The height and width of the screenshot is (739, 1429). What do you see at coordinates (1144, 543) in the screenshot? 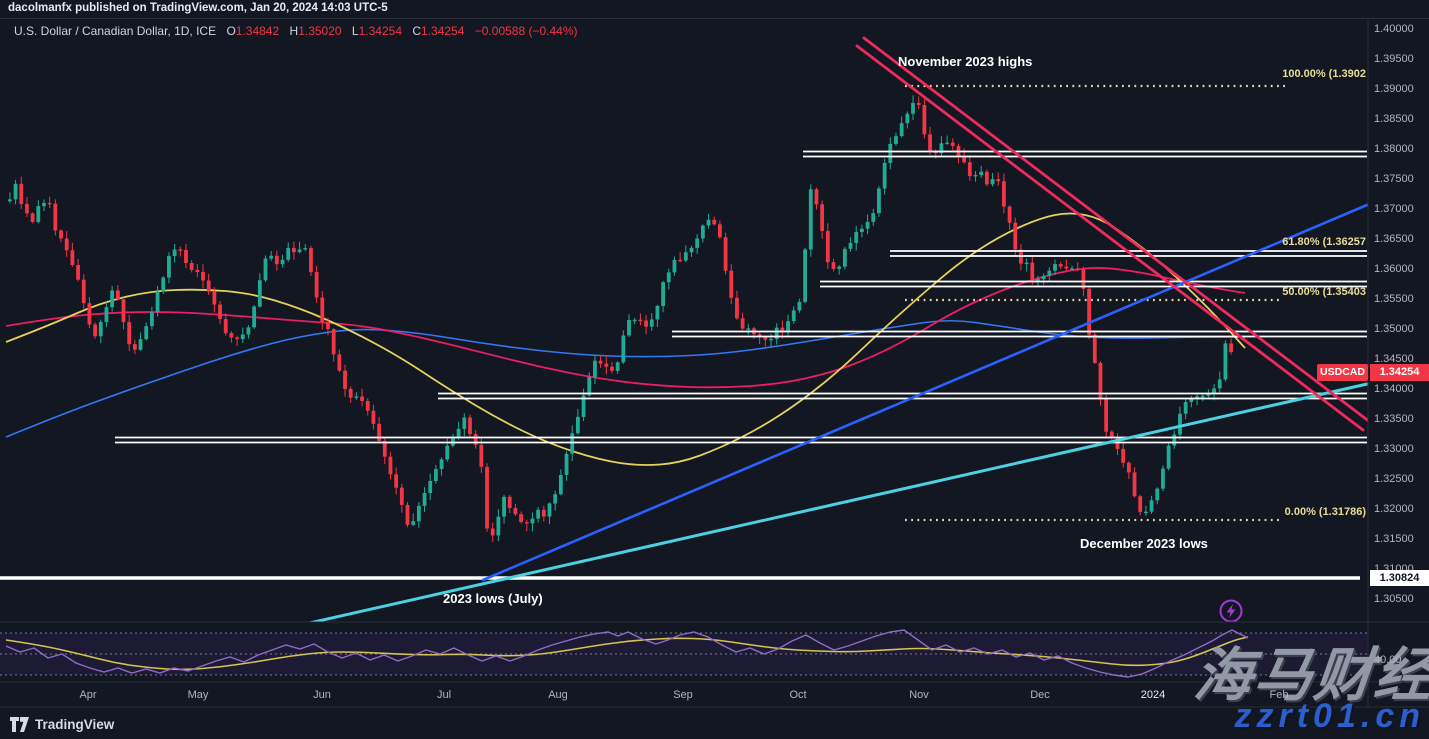
I see `annotation-december-lows: December 2023 lows` at bounding box center [1144, 543].